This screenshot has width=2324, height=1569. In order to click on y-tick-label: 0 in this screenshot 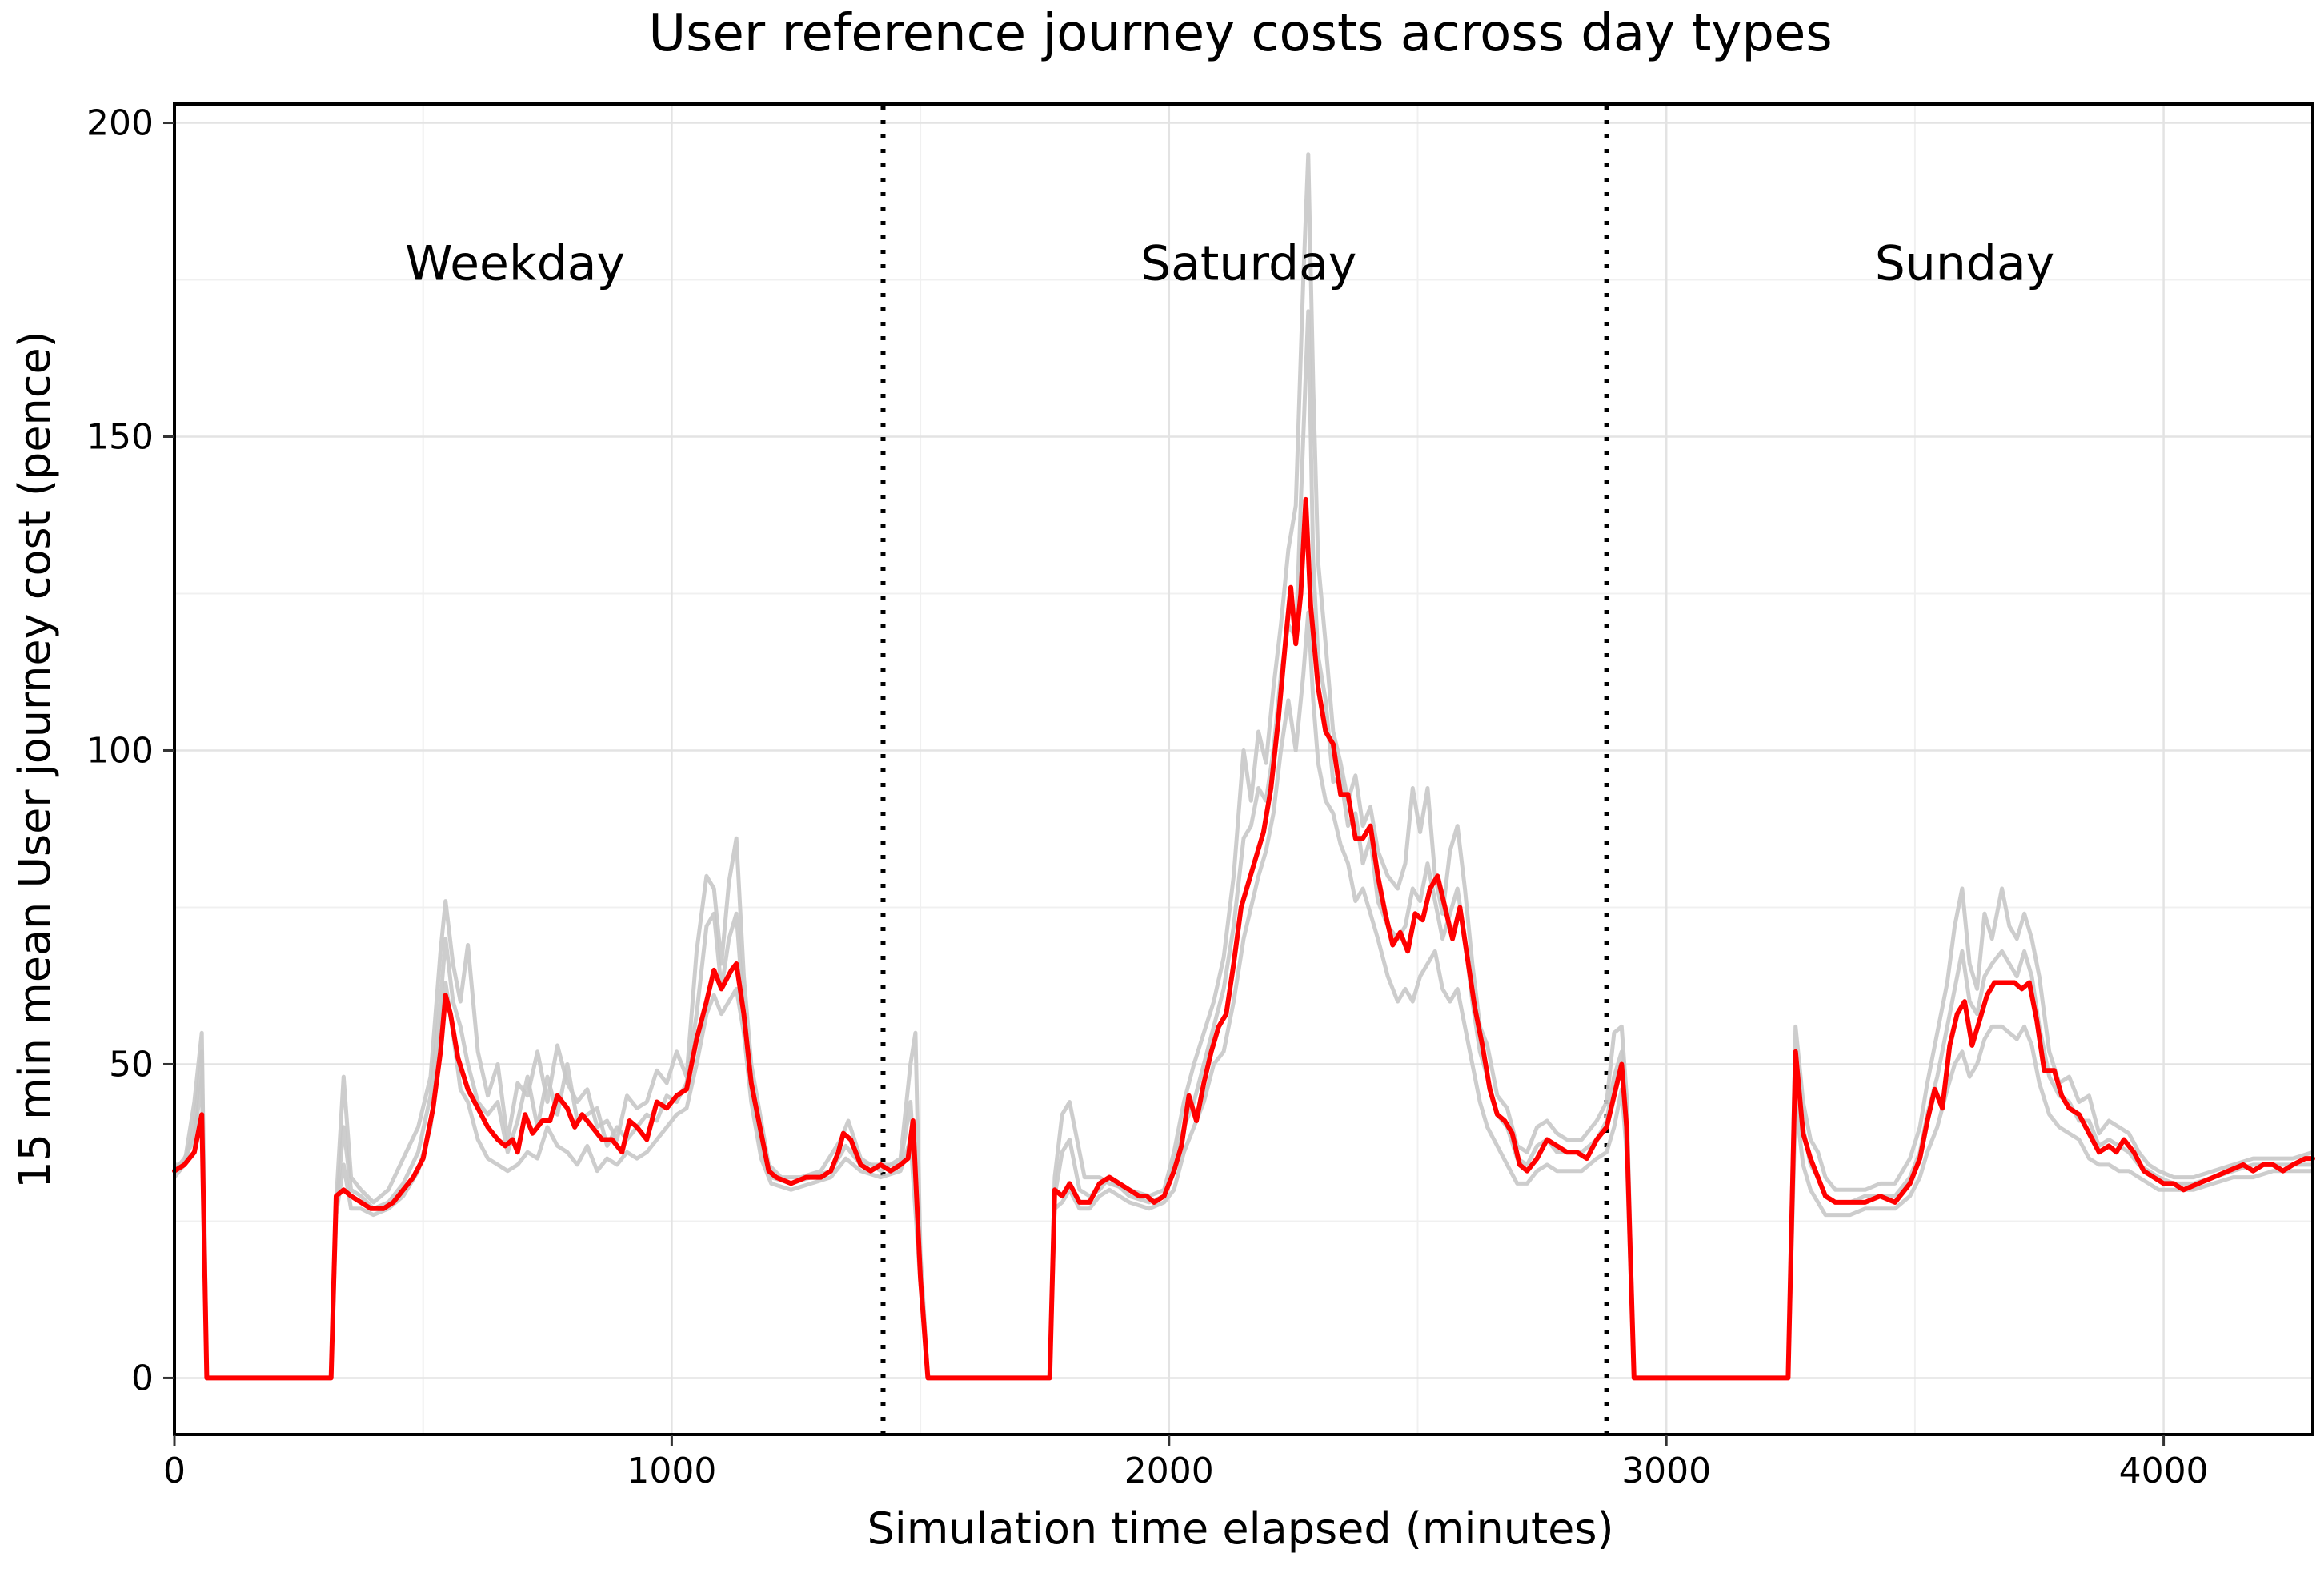, I will do `click(143, 1378)`.